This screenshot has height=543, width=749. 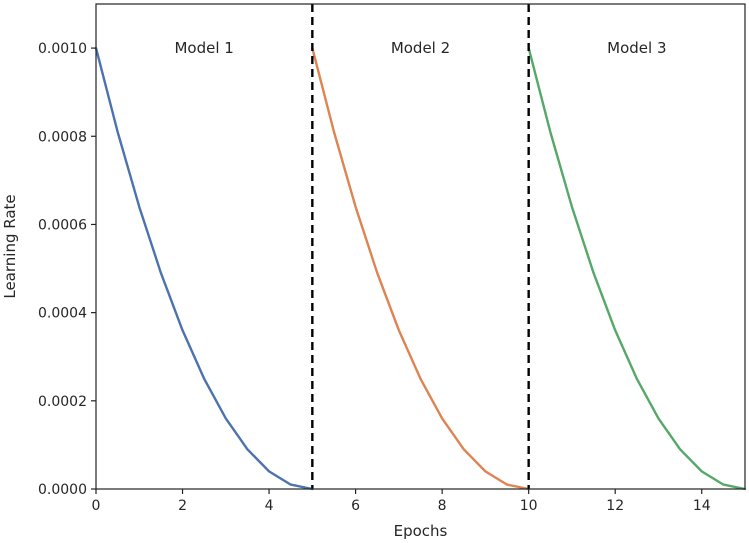 I want to click on annotations: Model 1 Model 2 Model 3, so click(x=420, y=48).